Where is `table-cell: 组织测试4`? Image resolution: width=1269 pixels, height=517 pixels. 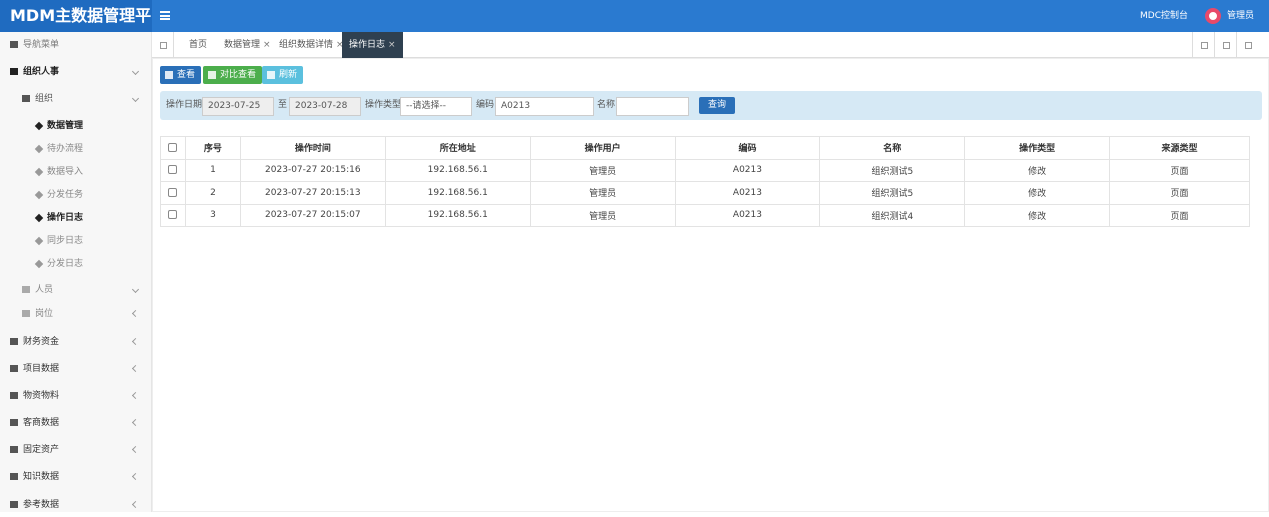
table-cell: 组织测试4 is located at coordinates (892, 215).